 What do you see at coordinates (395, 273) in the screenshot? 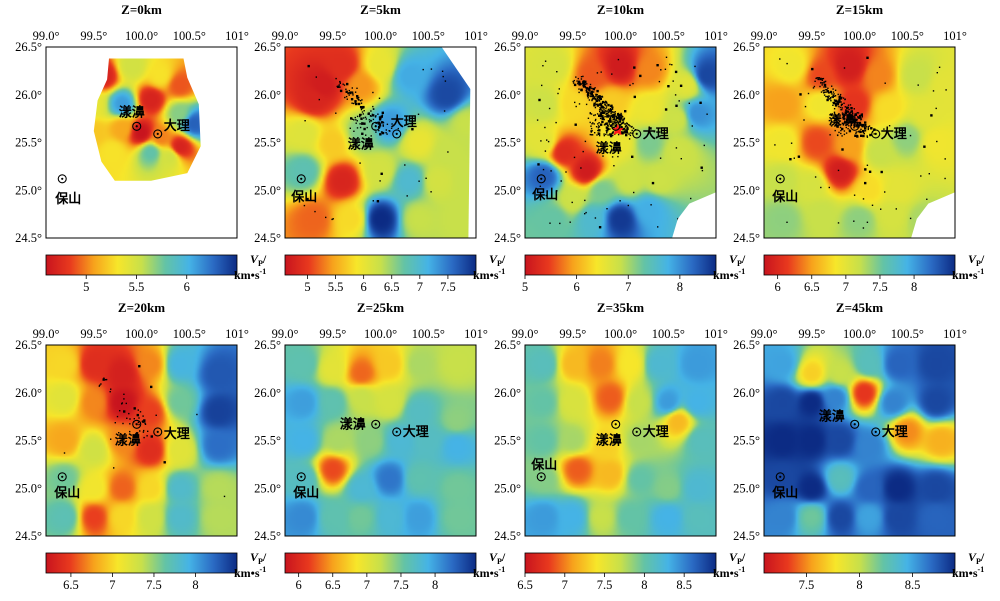
I see `colorbar: 5 5.5 6 6.5 7 7.5 VP/km•s-1` at bounding box center [395, 273].